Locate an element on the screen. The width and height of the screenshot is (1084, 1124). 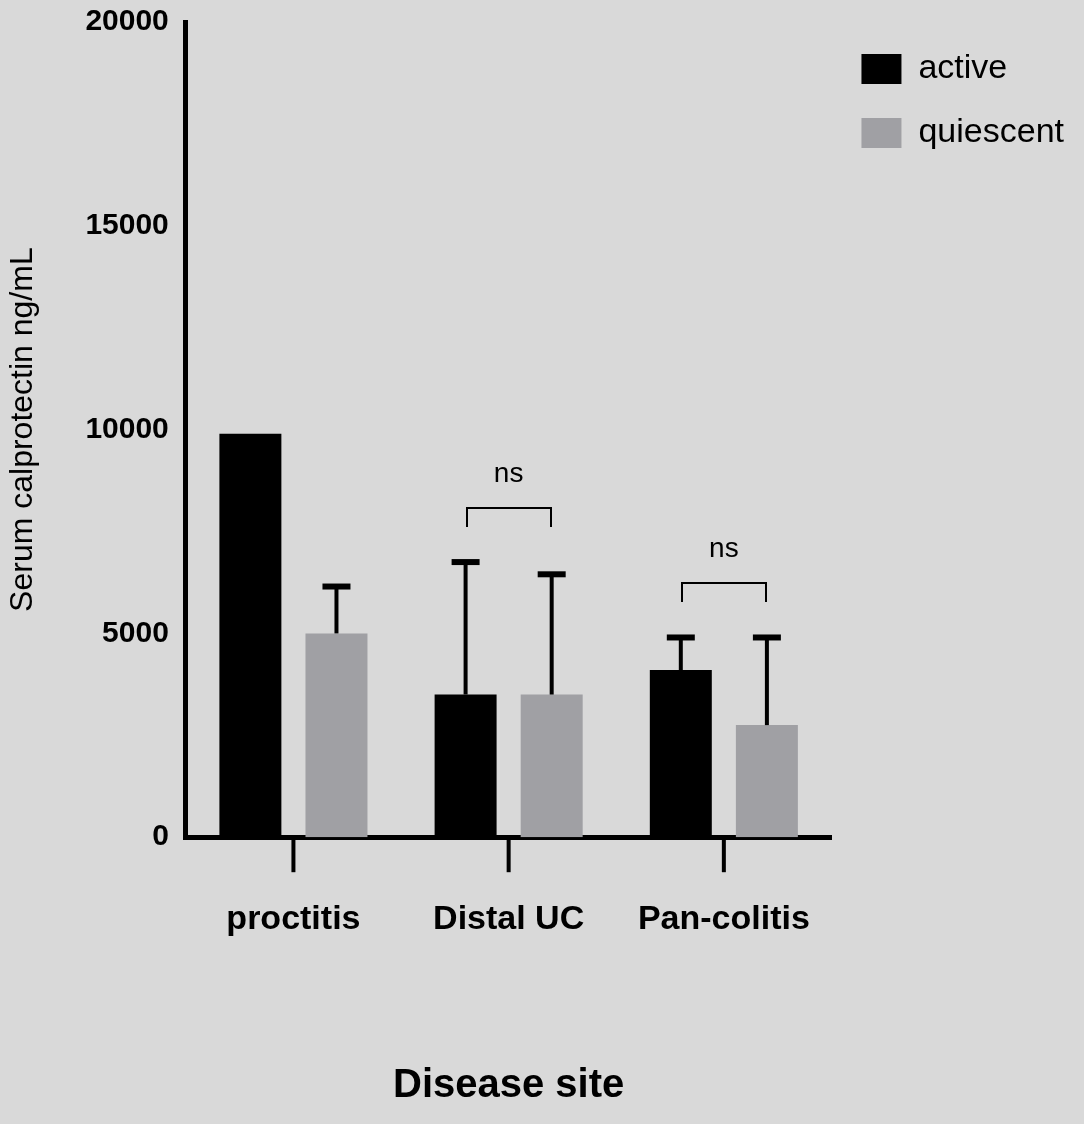
y-tick-label: 15000 is located at coordinates (127, 224).